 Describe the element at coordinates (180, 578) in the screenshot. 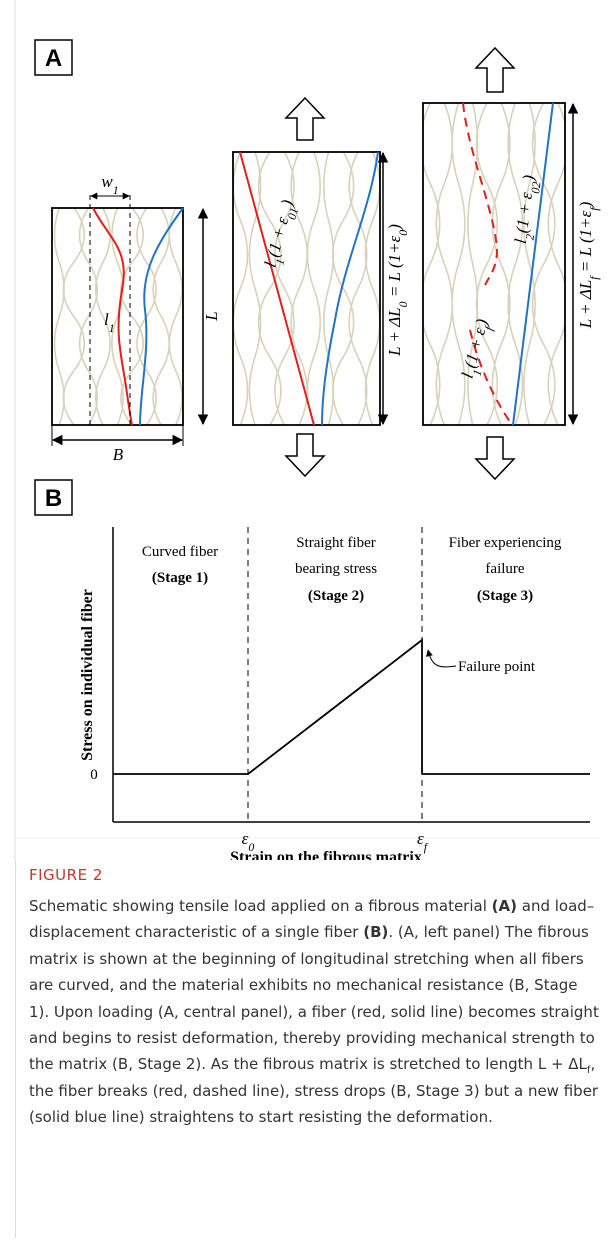

I see `stage-label: (Stage 1)` at that location.